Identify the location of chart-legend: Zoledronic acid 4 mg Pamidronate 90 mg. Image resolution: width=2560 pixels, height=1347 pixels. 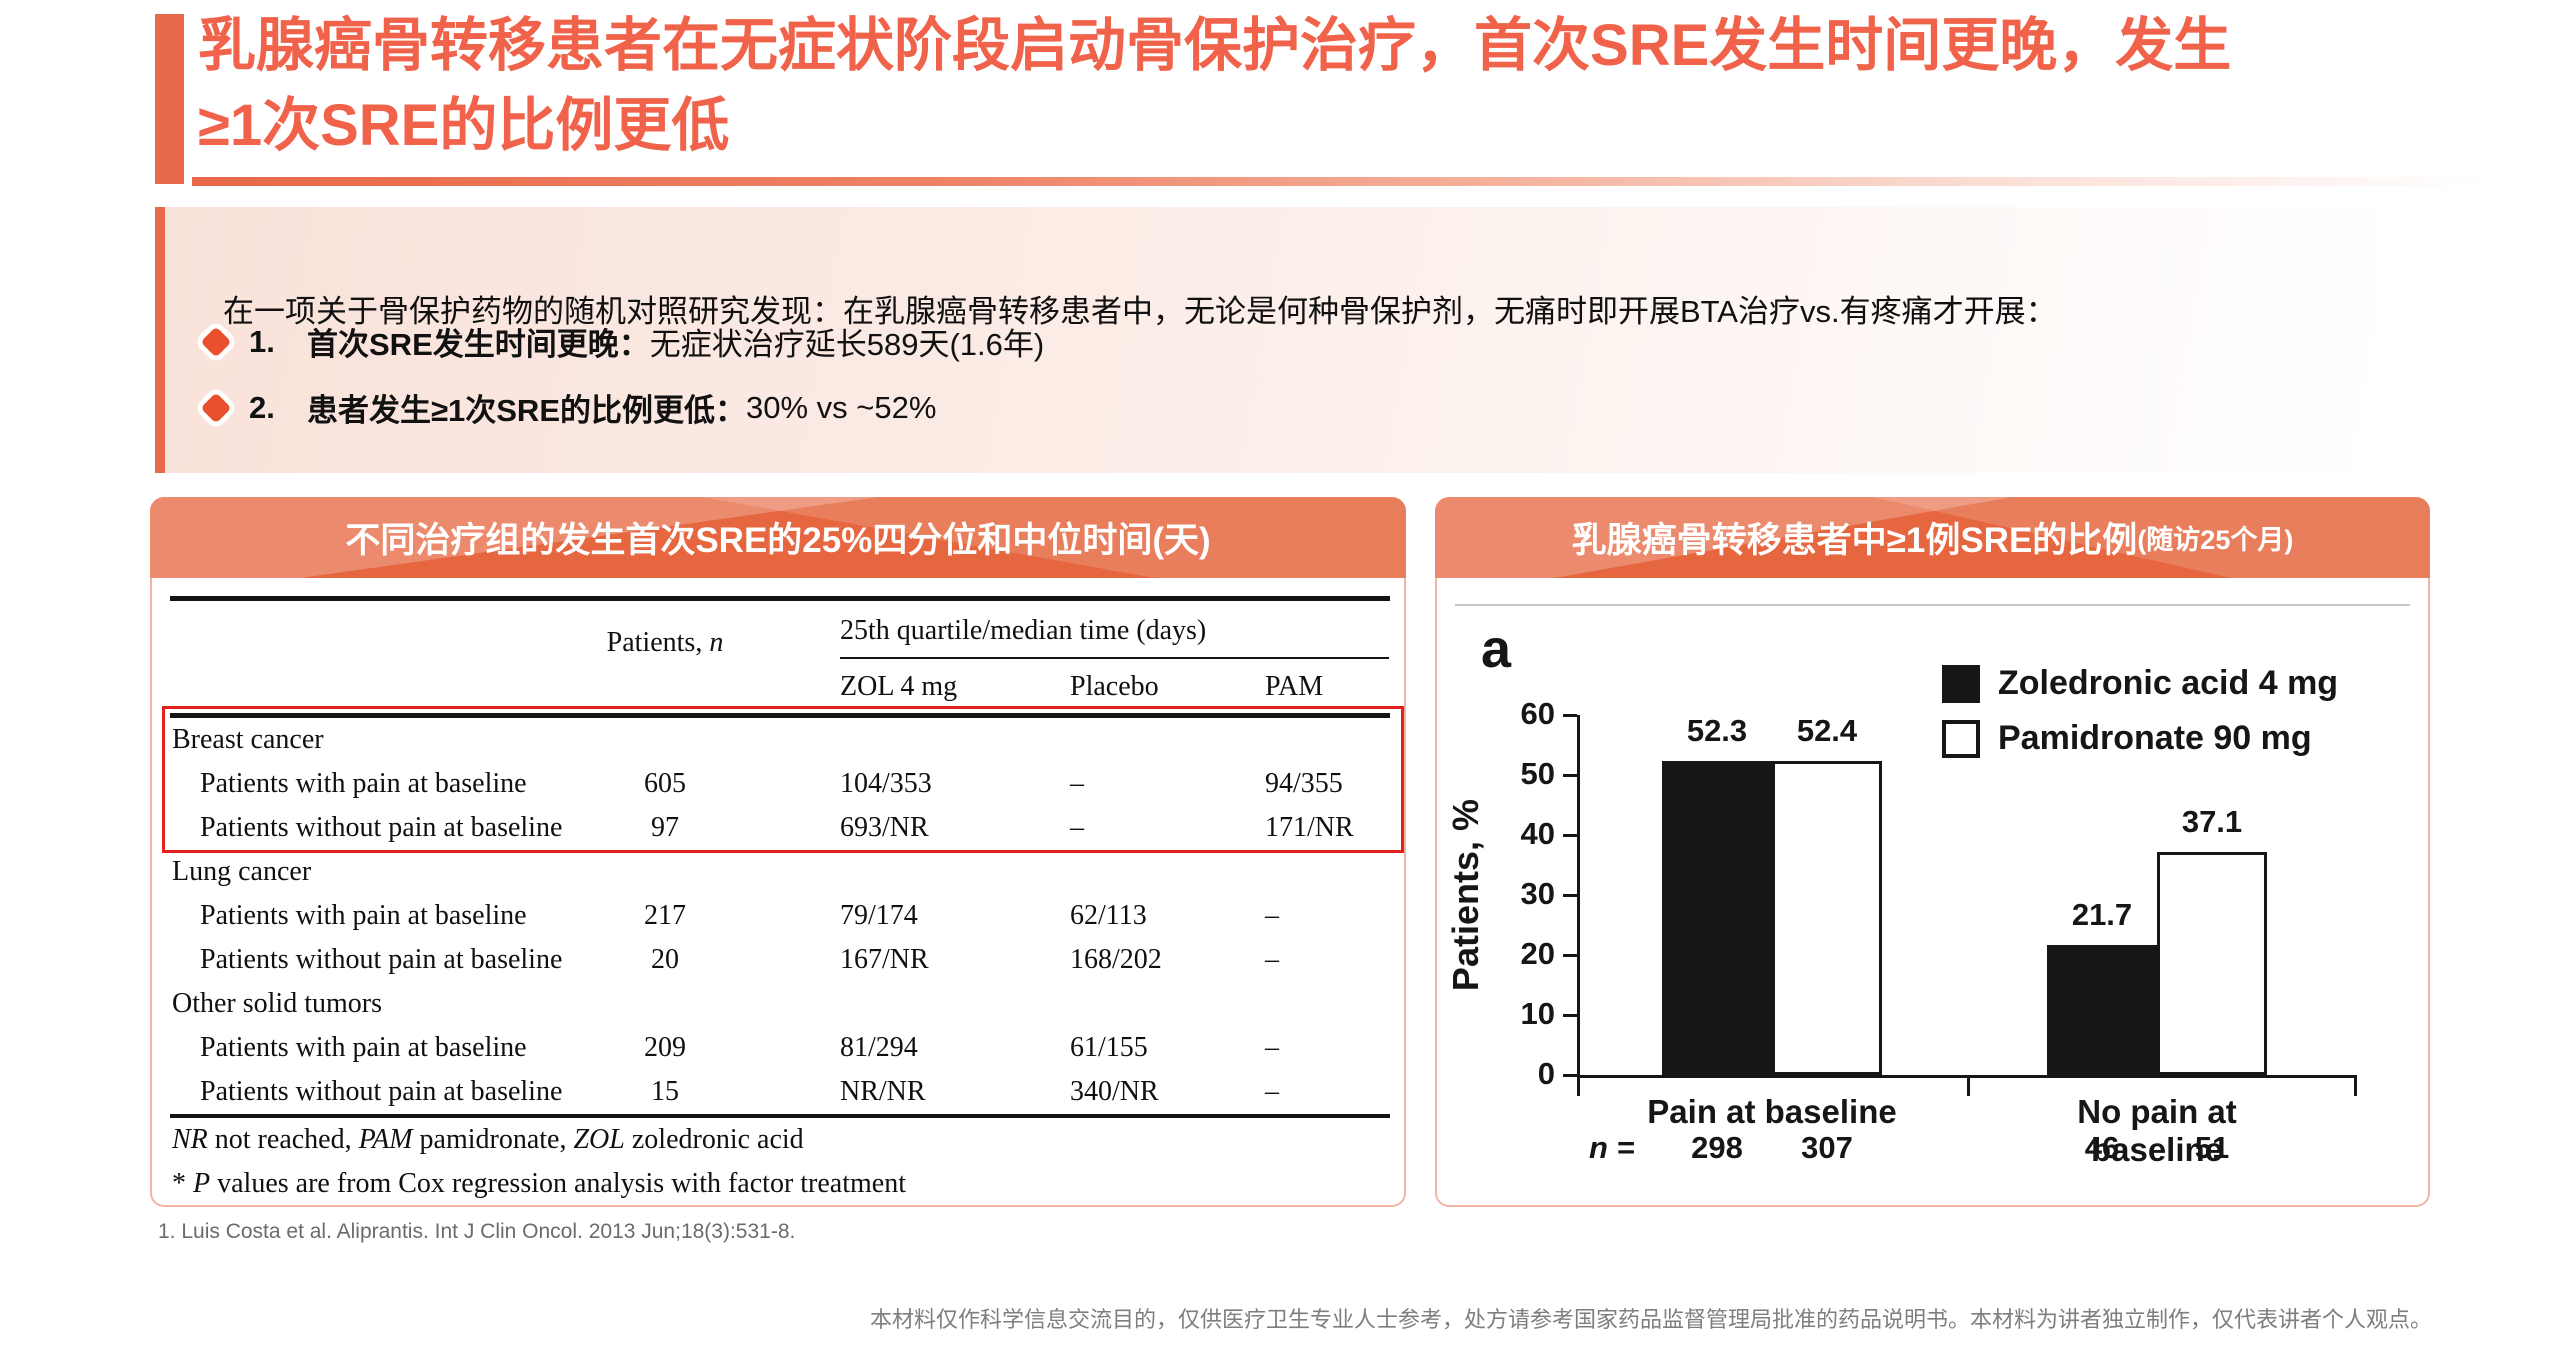
(2140, 719).